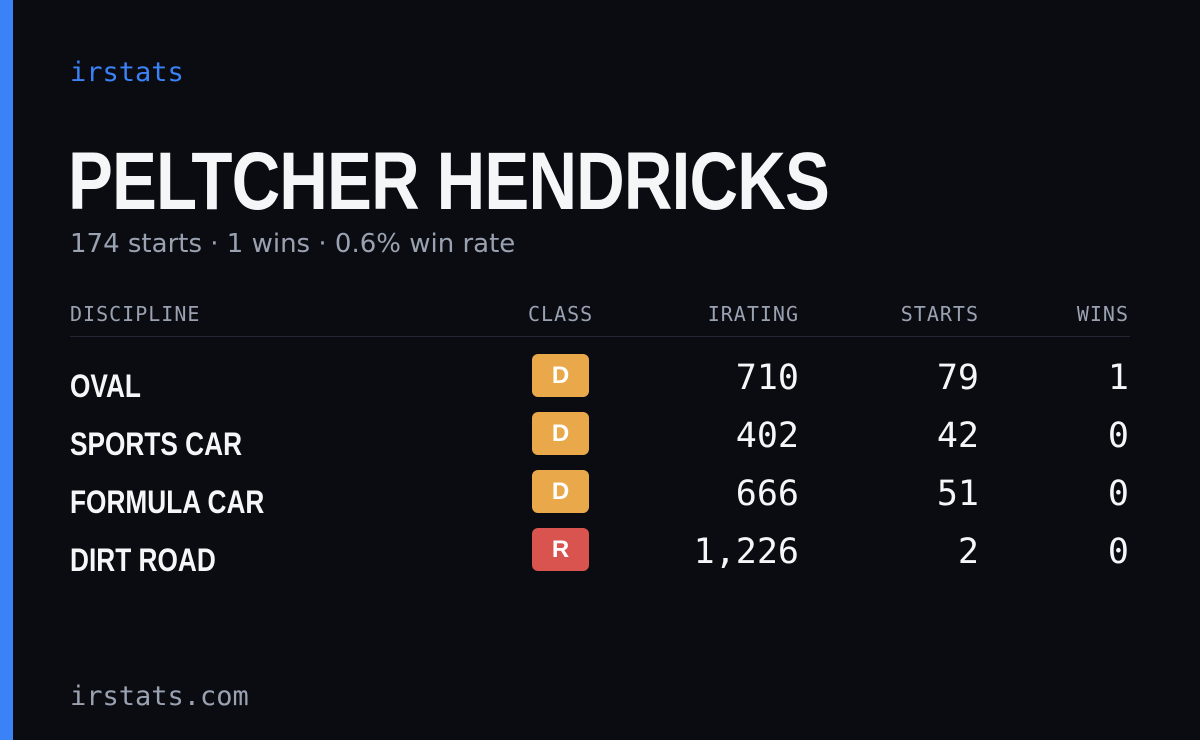  What do you see at coordinates (957, 378) in the screenshot?
I see `starts-value: 79` at bounding box center [957, 378].